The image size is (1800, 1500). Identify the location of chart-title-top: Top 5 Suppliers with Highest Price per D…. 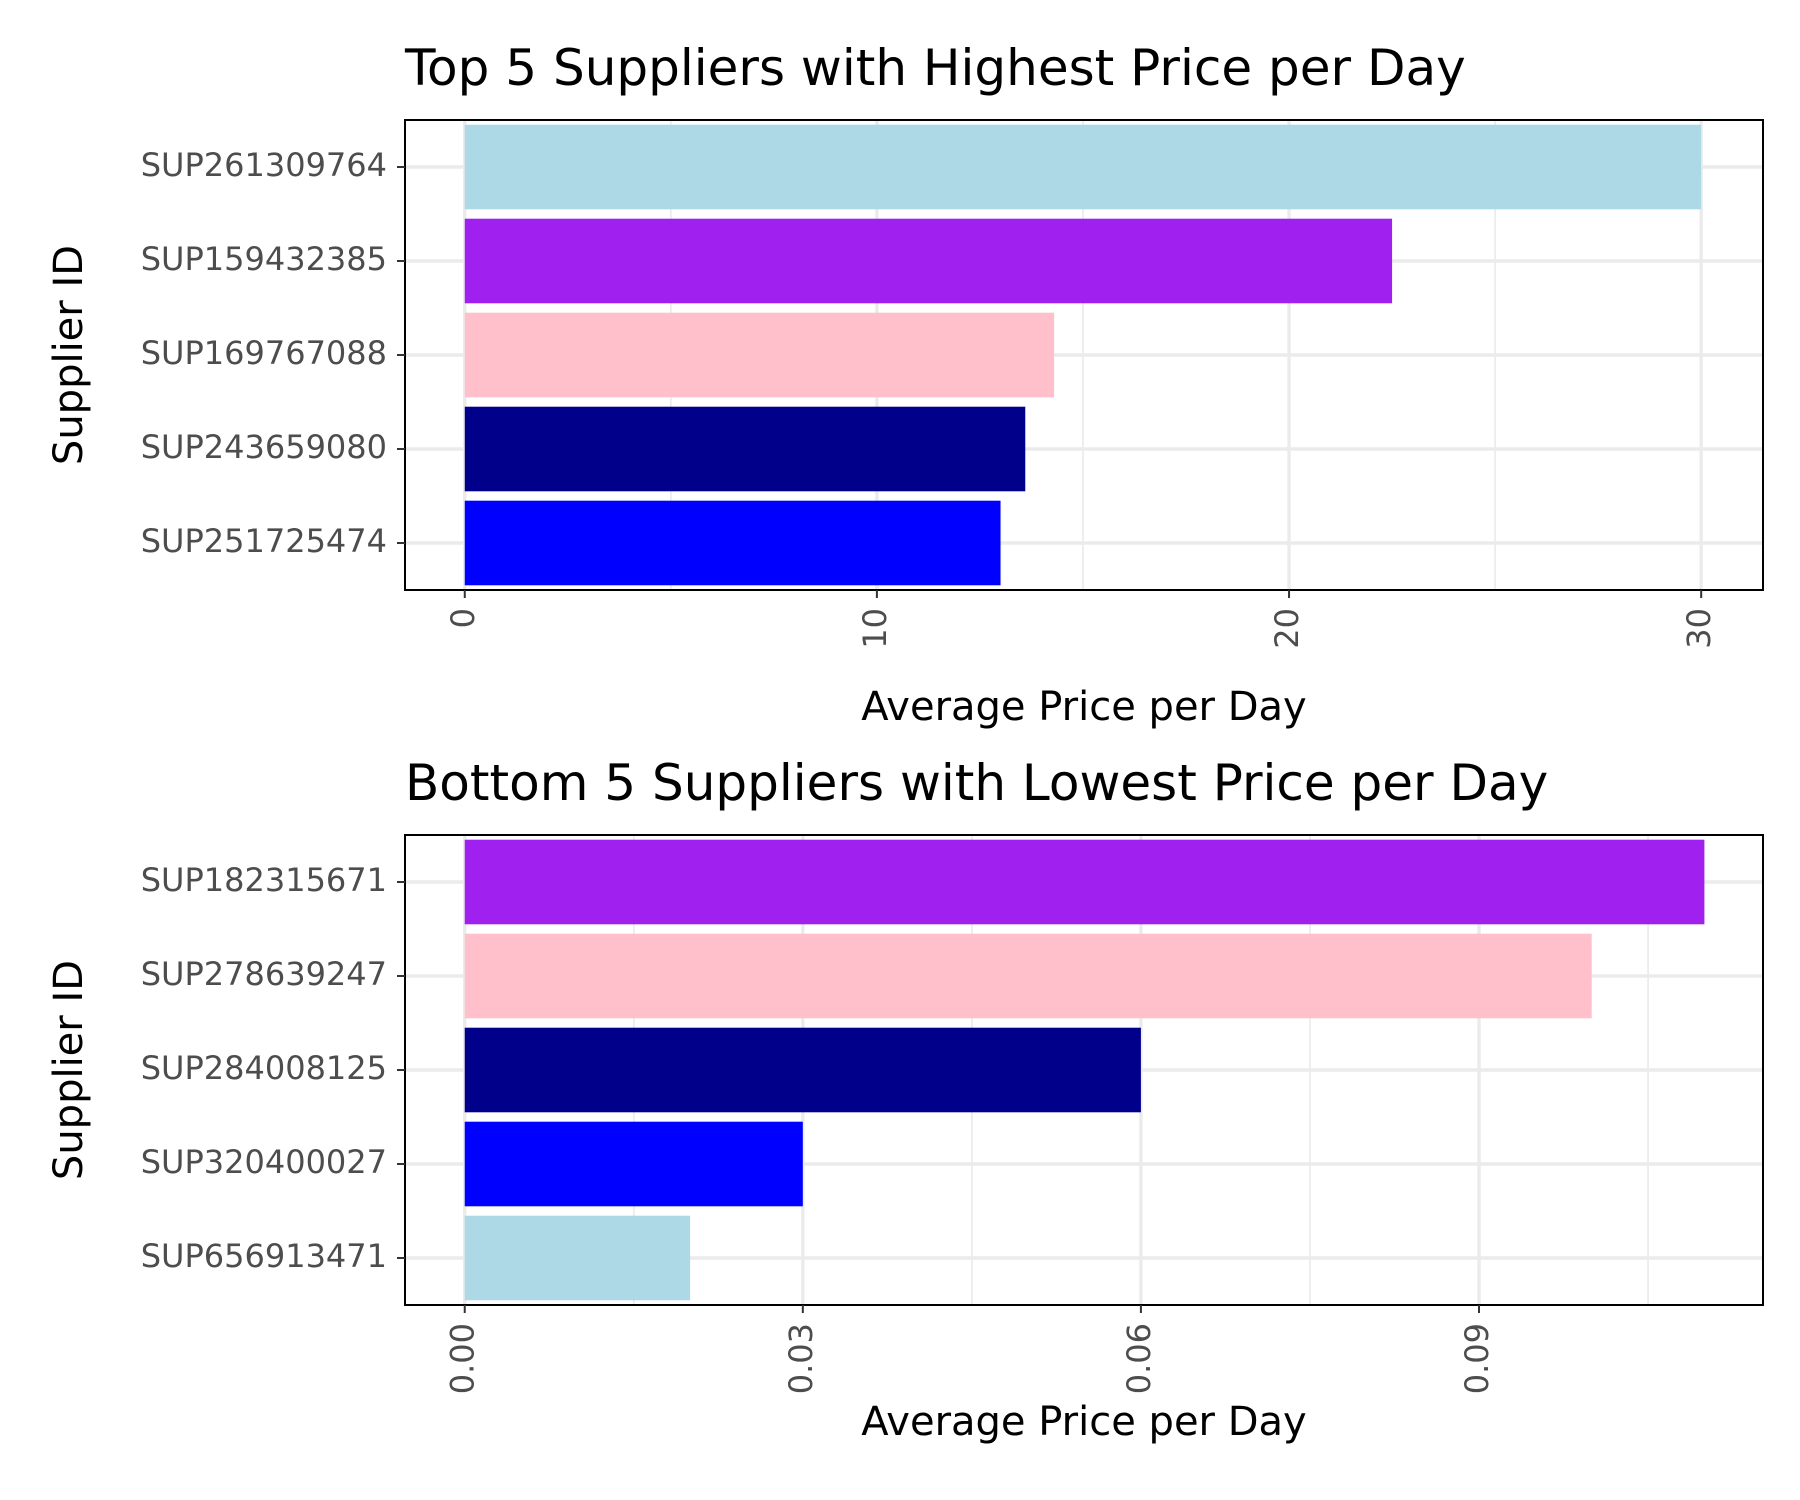
(935, 68).